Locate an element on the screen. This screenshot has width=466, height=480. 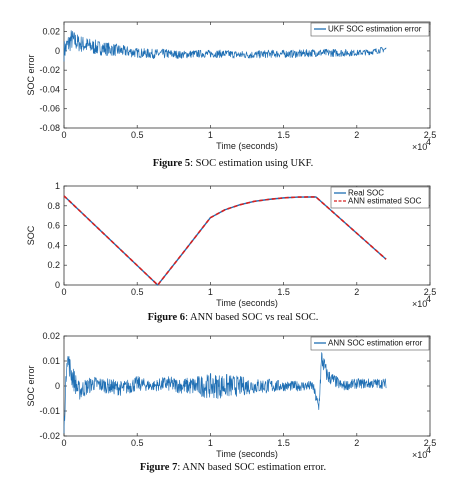
caption-figure-6-label: Figure 6 is located at coordinates (166, 317).